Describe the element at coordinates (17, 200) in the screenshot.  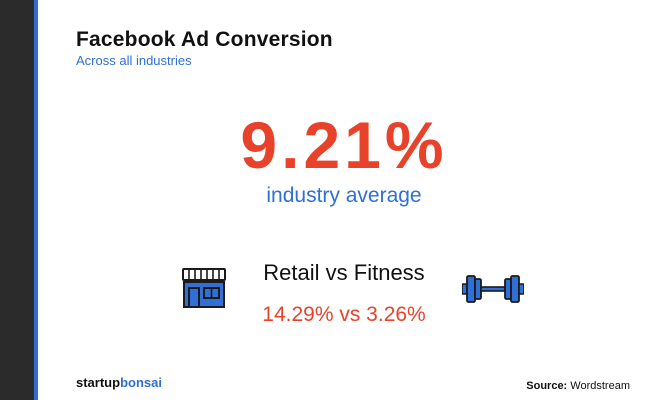
I see `sidebar-bar` at that location.